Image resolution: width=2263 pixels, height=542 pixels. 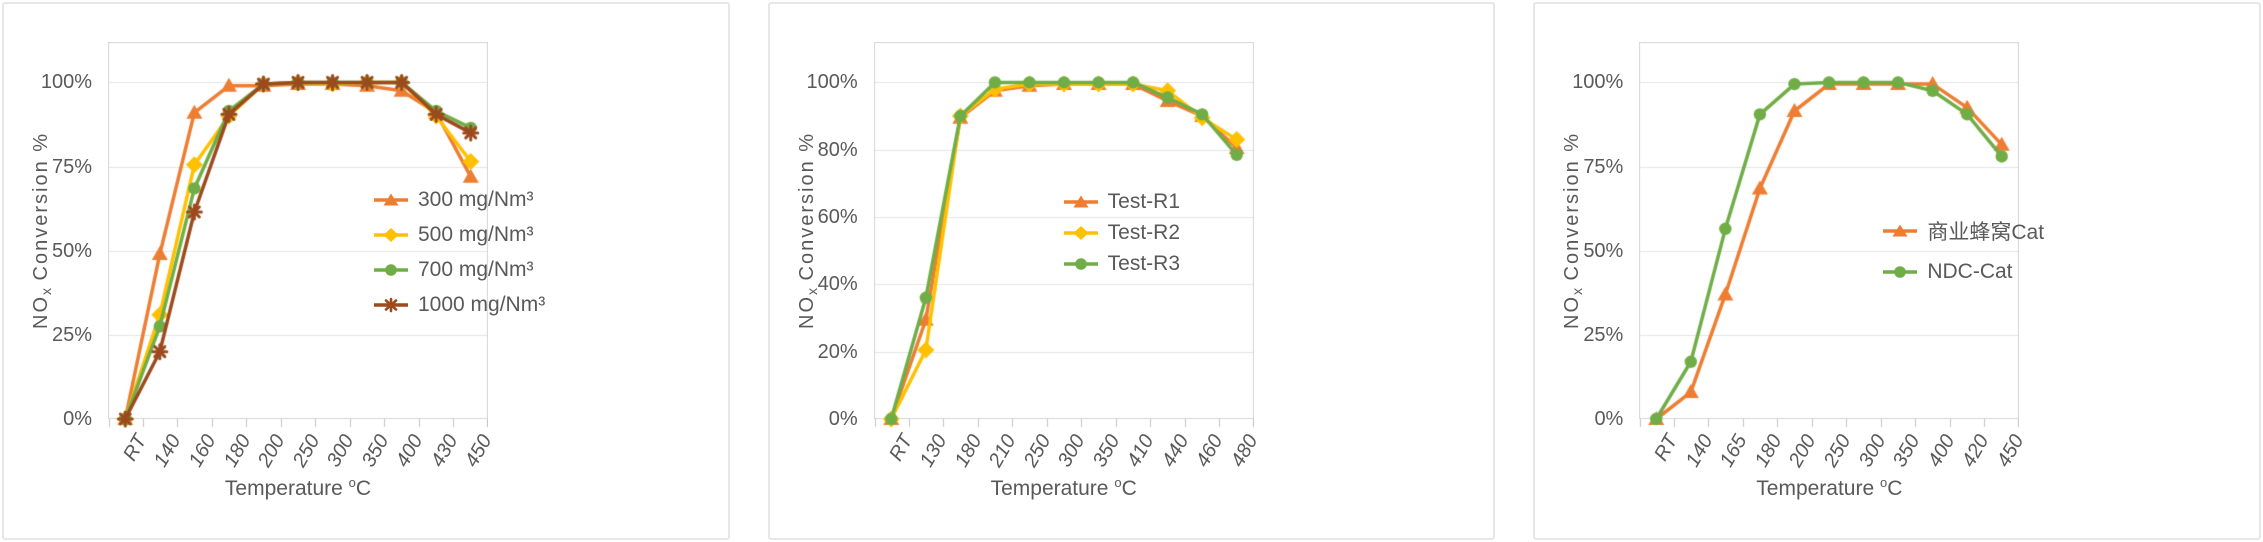 I want to click on x-tick-label: 160, so click(x=202, y=451).